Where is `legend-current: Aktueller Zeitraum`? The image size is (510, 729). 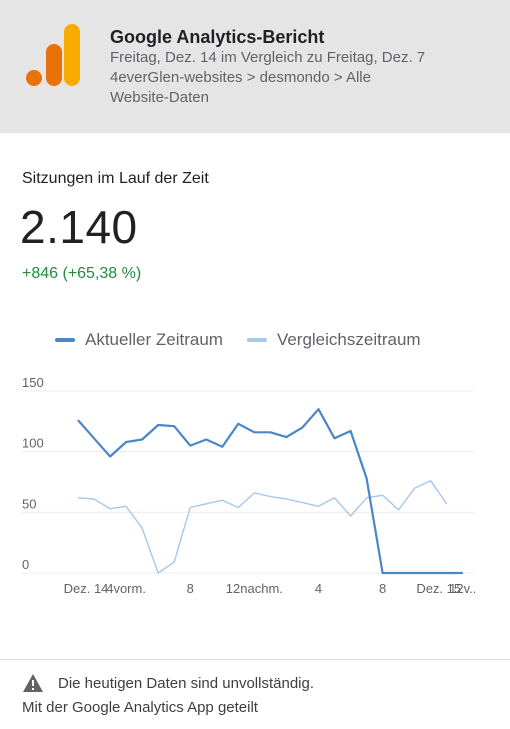 legend-current: Aktueller Zeitraum is located at coordinates (139, 340).